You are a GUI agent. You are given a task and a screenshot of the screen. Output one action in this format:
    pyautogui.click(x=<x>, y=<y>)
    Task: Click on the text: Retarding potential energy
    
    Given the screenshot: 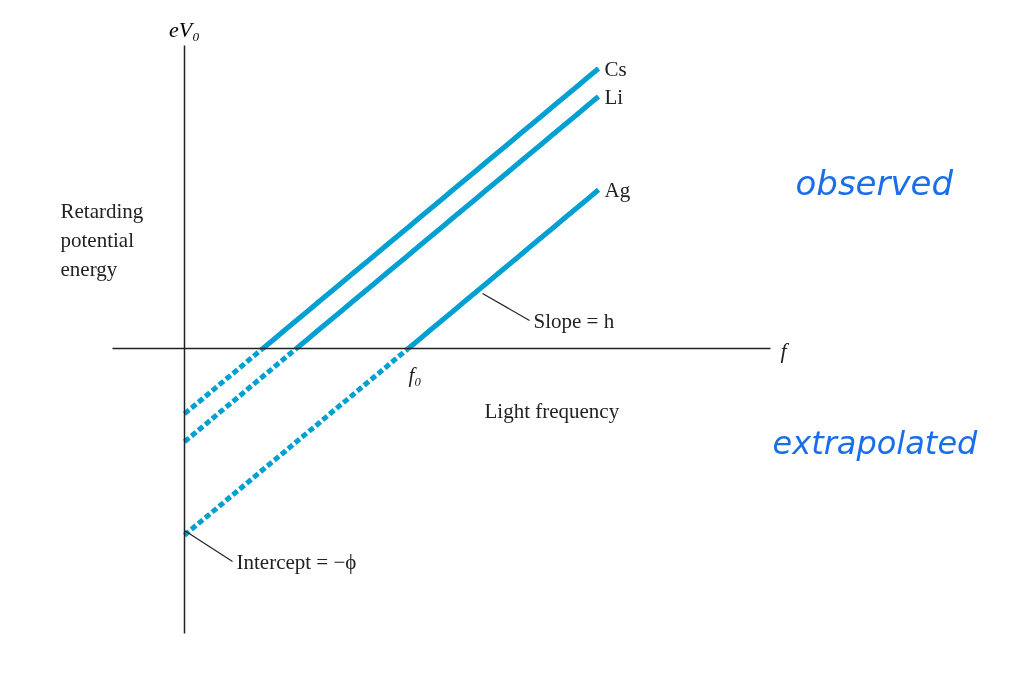 What is the action you would take?
    pyautogui.click(x=102, y=239)
    